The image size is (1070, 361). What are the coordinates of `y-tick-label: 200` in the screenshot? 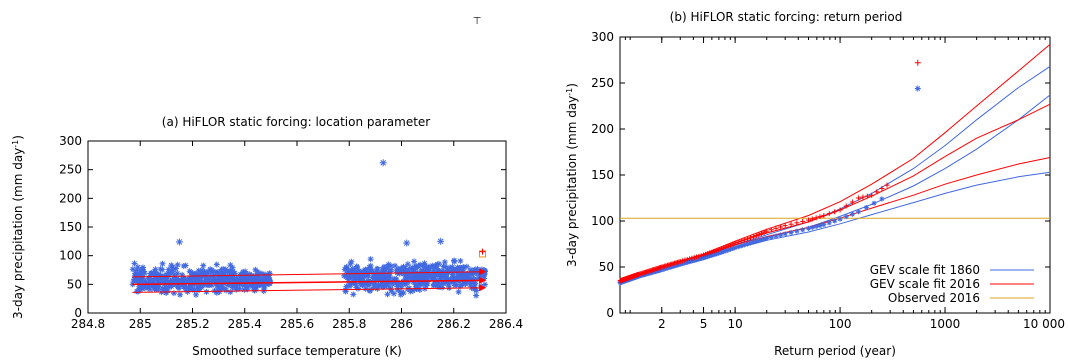 It's located at (602, 129).